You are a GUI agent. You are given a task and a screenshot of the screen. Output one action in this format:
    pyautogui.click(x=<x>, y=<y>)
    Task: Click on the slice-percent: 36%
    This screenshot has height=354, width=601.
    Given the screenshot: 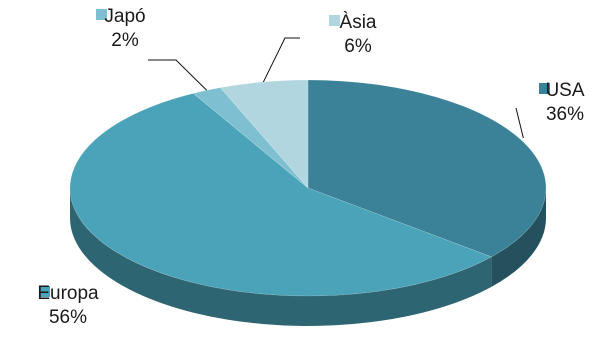 What is the action you would take?
    pyautogui.click(x=565, y=114)
    